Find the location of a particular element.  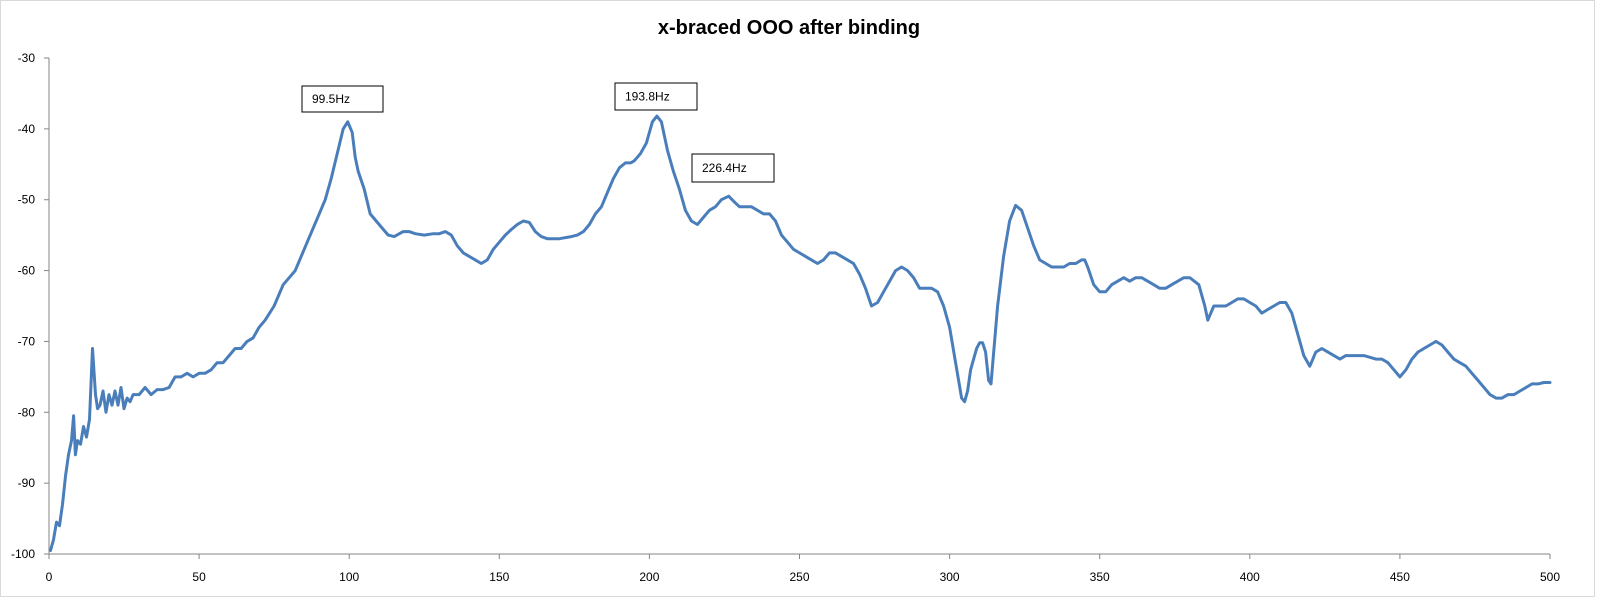

y-tick-label: -30 is located at coordinates (27, 58).